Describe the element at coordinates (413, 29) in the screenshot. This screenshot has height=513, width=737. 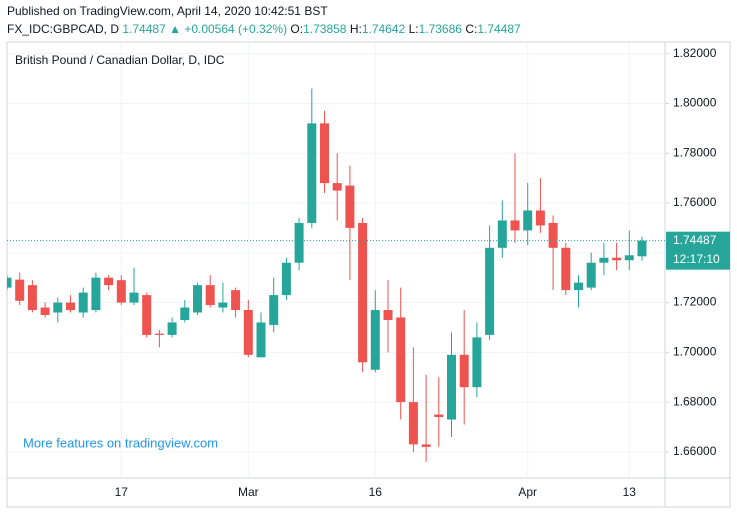
I see `ohlc-label: L:` at that location.